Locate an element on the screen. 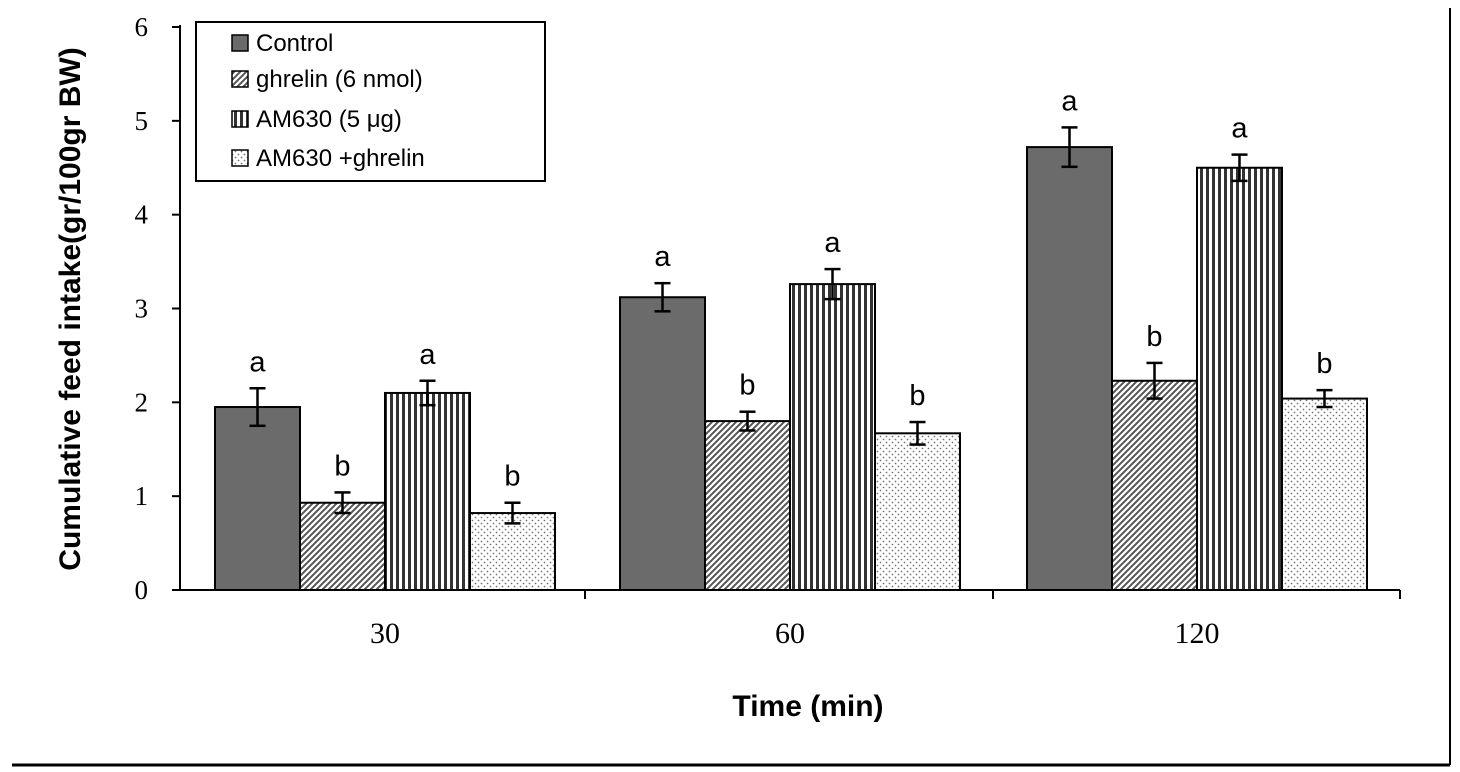  y-tick-label: 6 is located at coordinates (142, 27).